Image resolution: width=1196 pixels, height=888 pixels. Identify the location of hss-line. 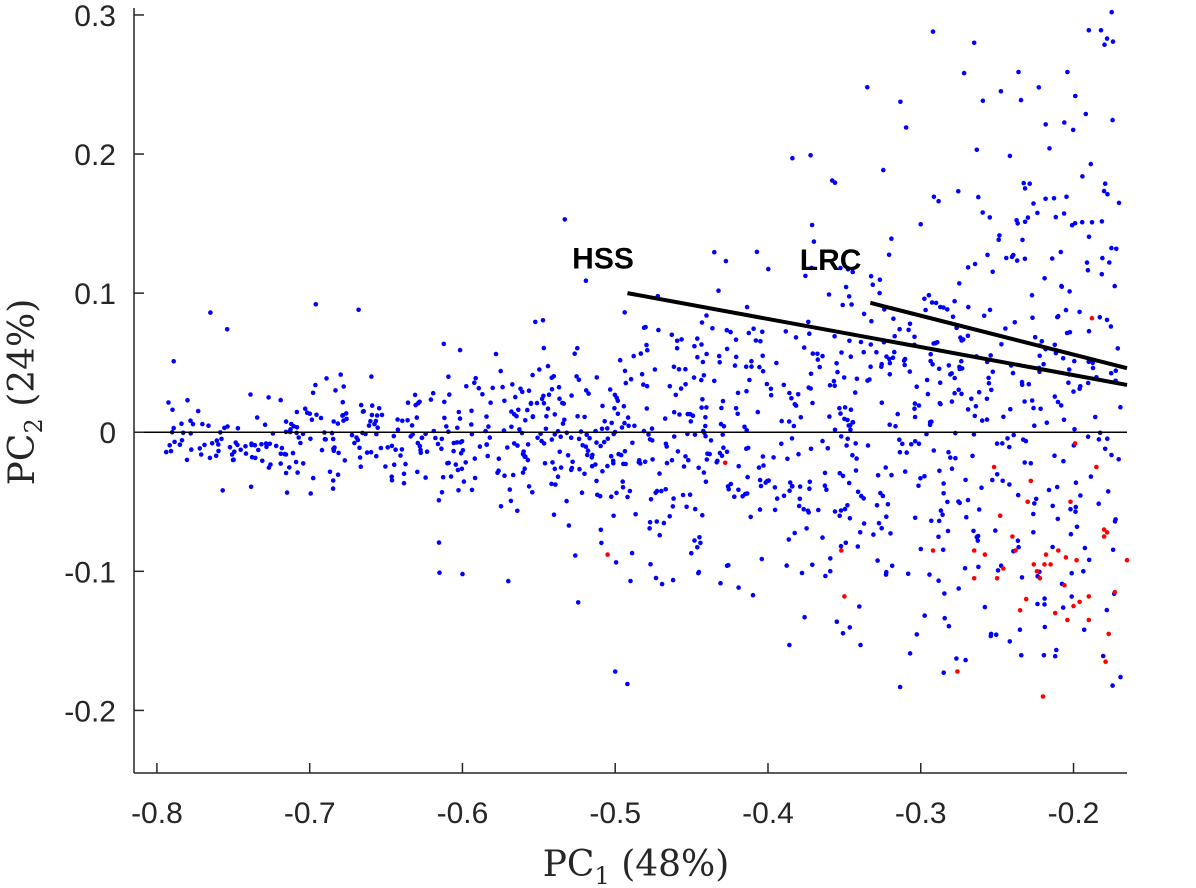
(877, 339).